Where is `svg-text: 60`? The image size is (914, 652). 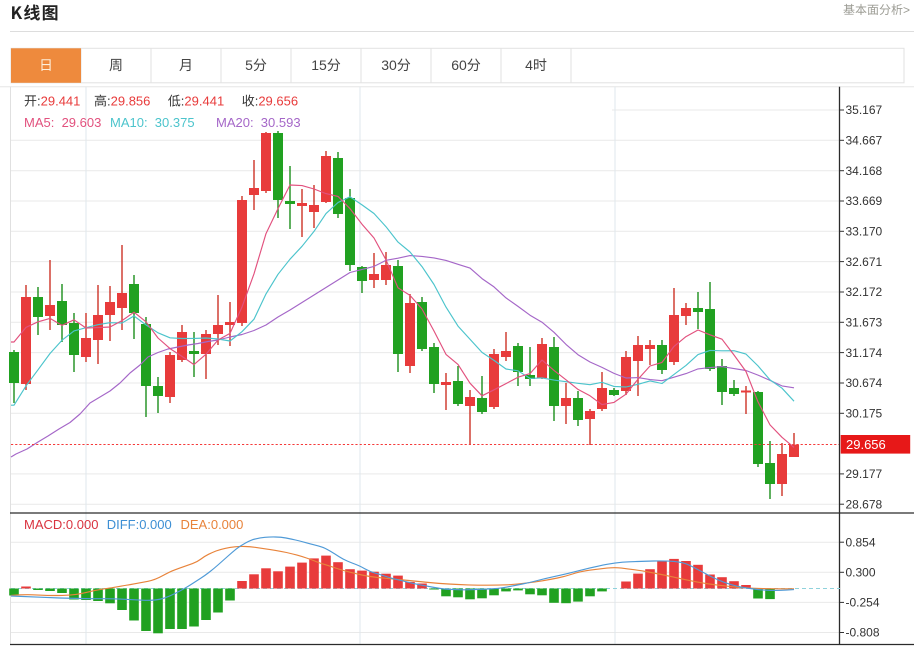 svg-text: 60 is located at coordinates (459, 65).